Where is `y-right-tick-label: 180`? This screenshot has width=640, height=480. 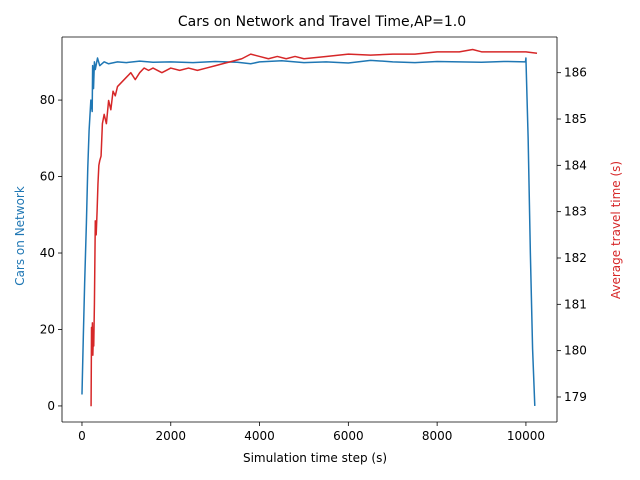
y-right-tick-label: 180 is located at coordinates (575, 351).